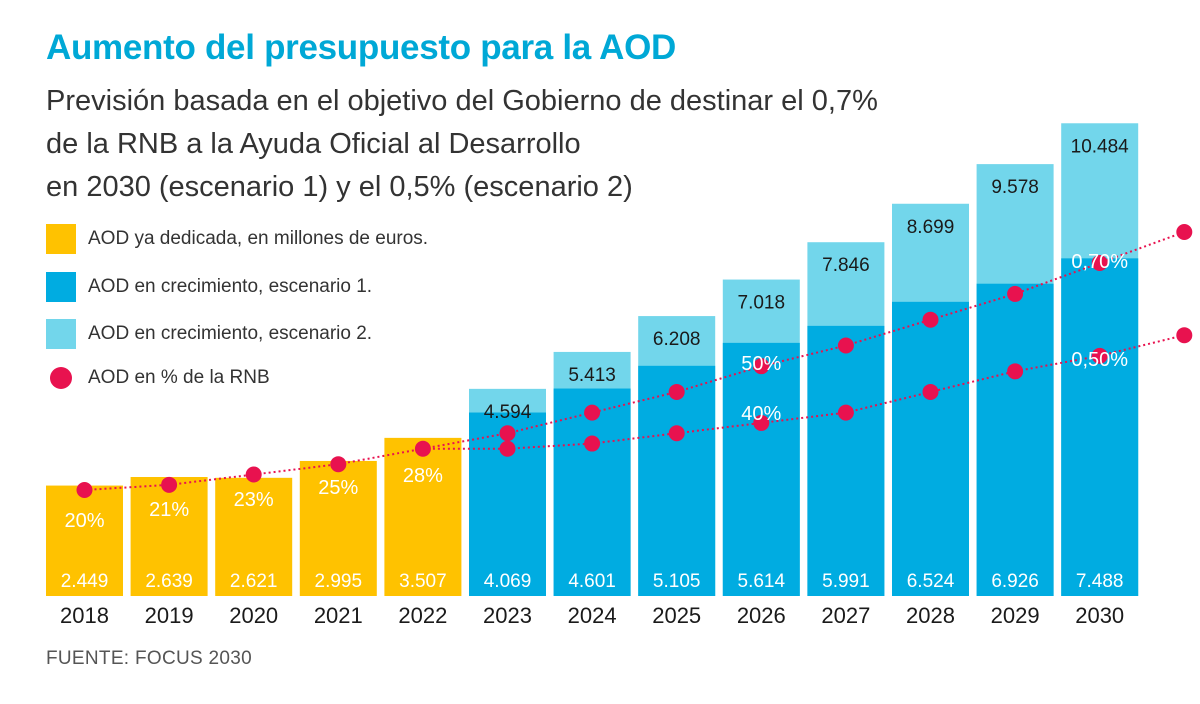  What do you see at coordinates (762, 581) in the screenshot?
I see `value-label-scenario1-2026: 5.614` at bounding box center [762, 581].